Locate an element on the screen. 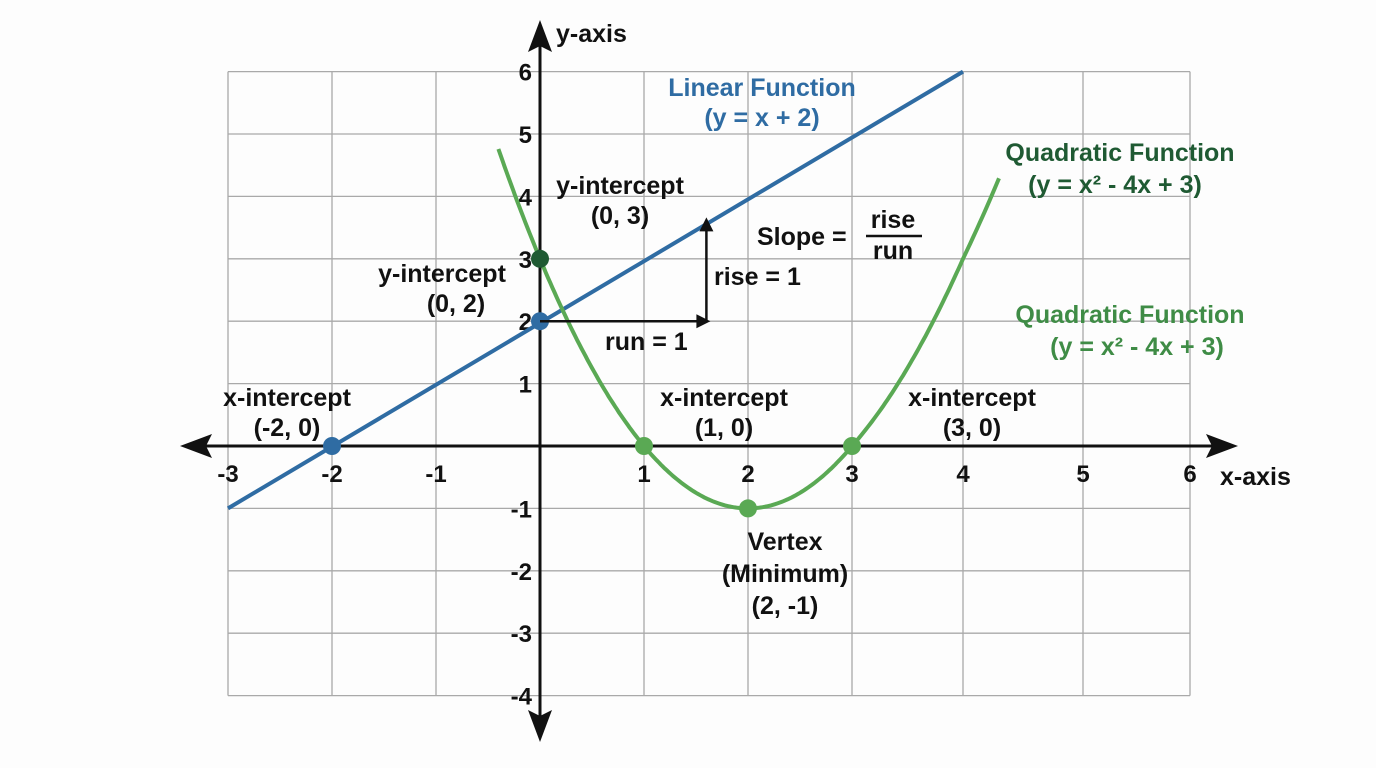 This screenshot has height=768, width=1376. annot-vertex-subtitle: (Minimum) is located at coordinates (785, 574).